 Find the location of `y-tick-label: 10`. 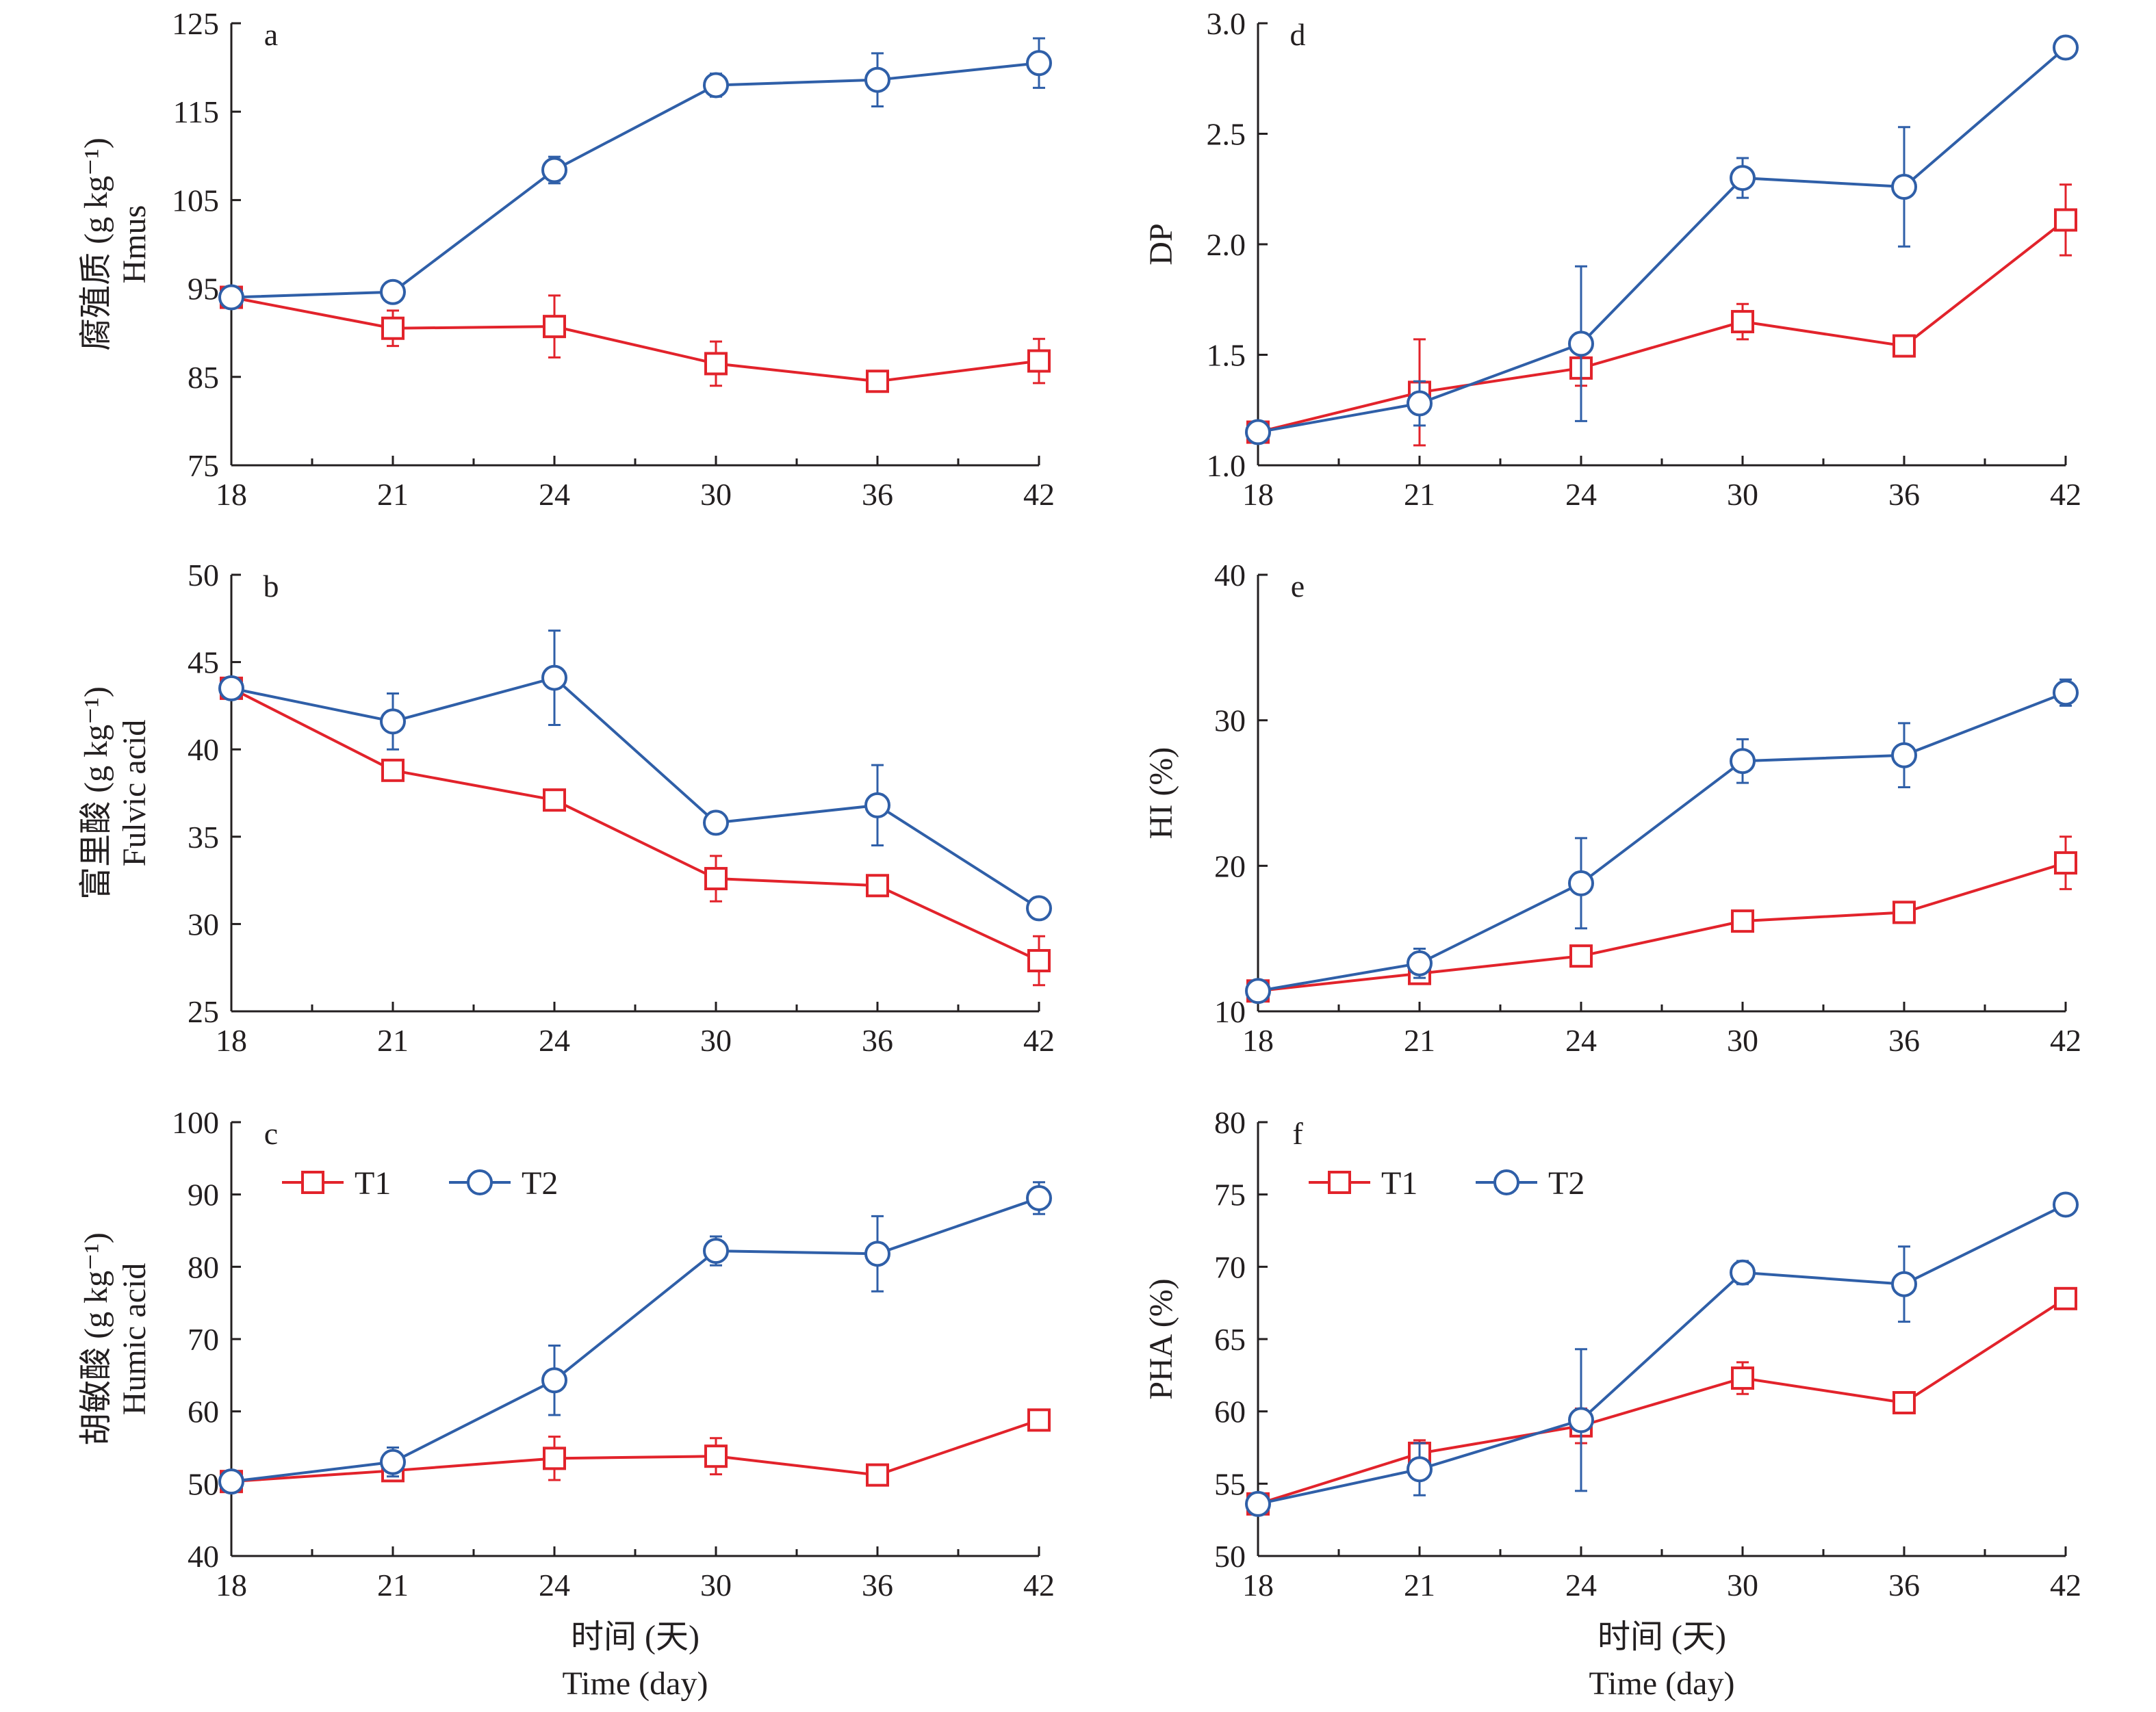

y-tick-label: 10 is located at coordinates (1230, 1011).